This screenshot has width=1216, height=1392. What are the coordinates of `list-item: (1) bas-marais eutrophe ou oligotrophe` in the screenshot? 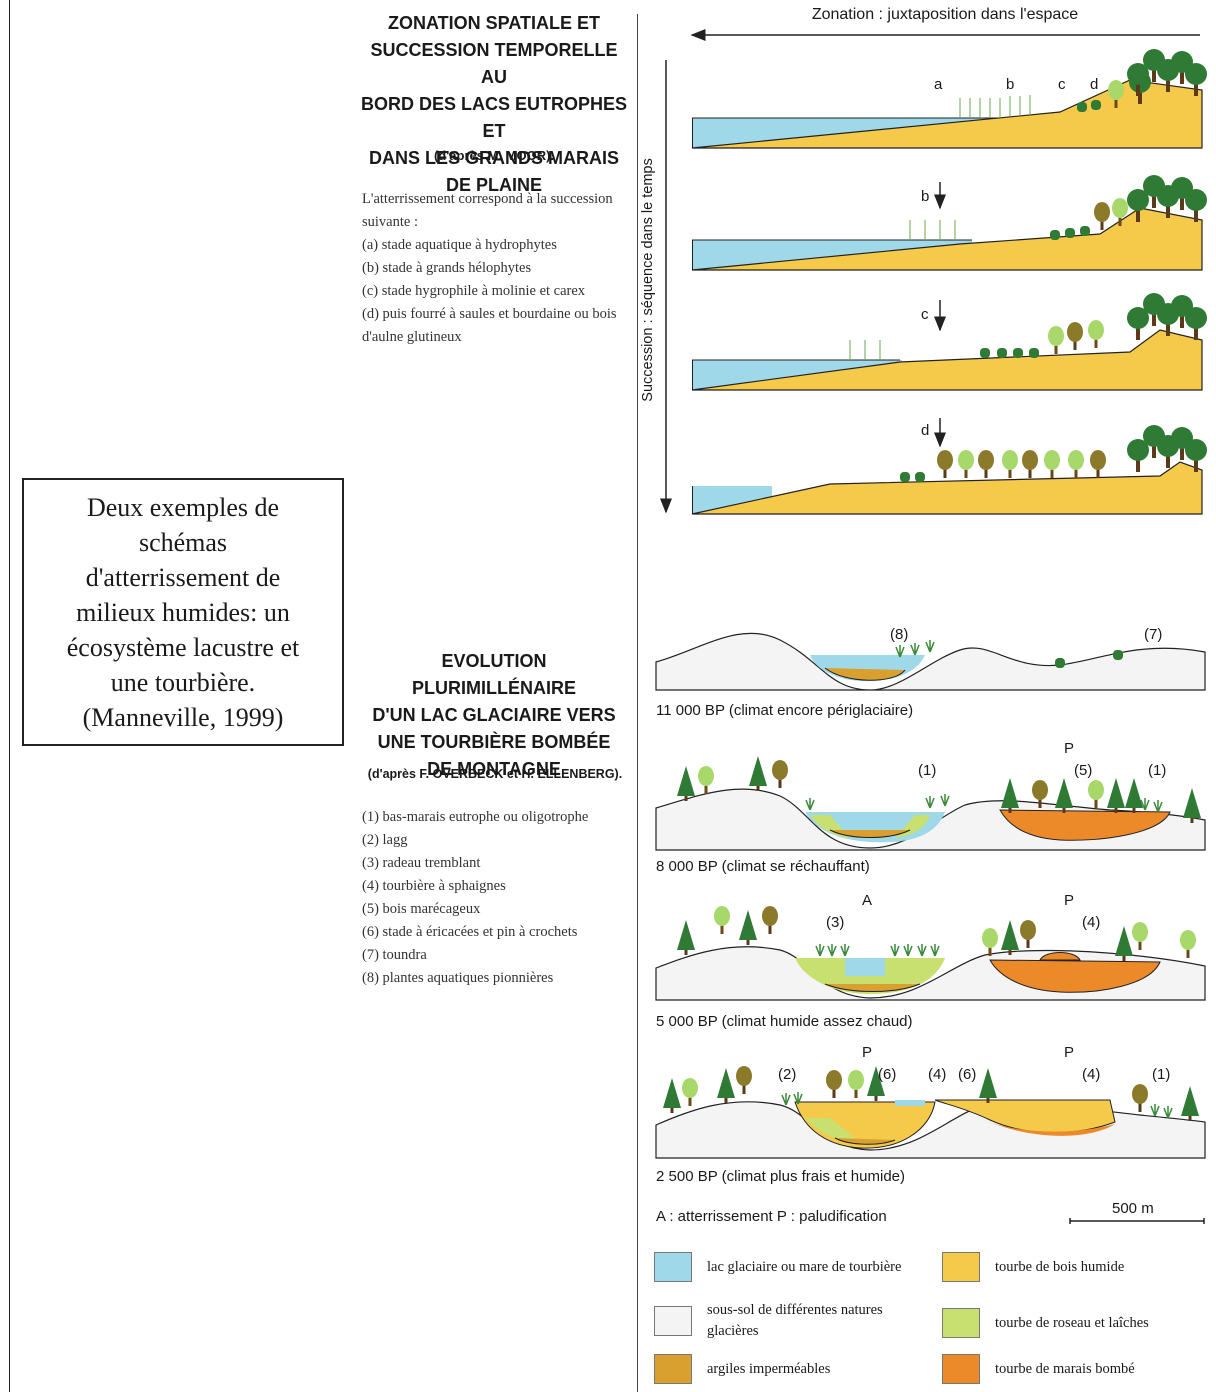 It's located at (475, 817).